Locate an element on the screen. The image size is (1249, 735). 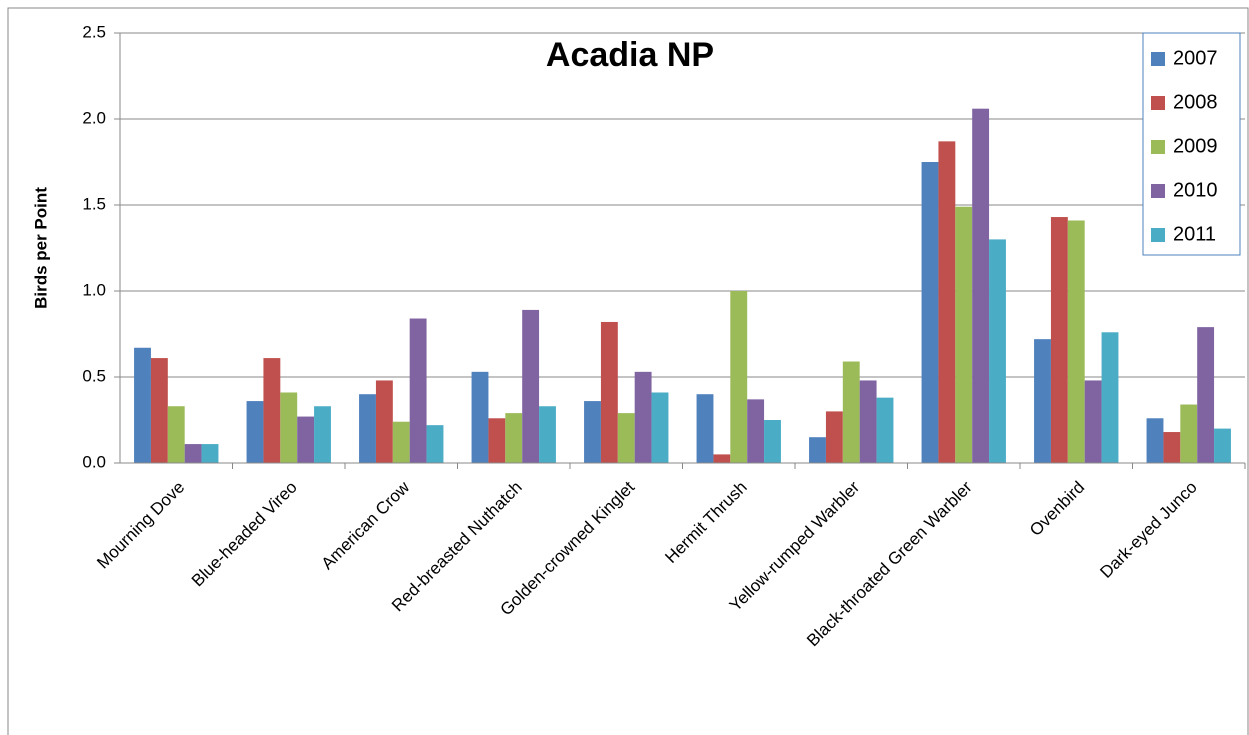
y-tick-label: 0.0 is located at coordinates (94, 461).